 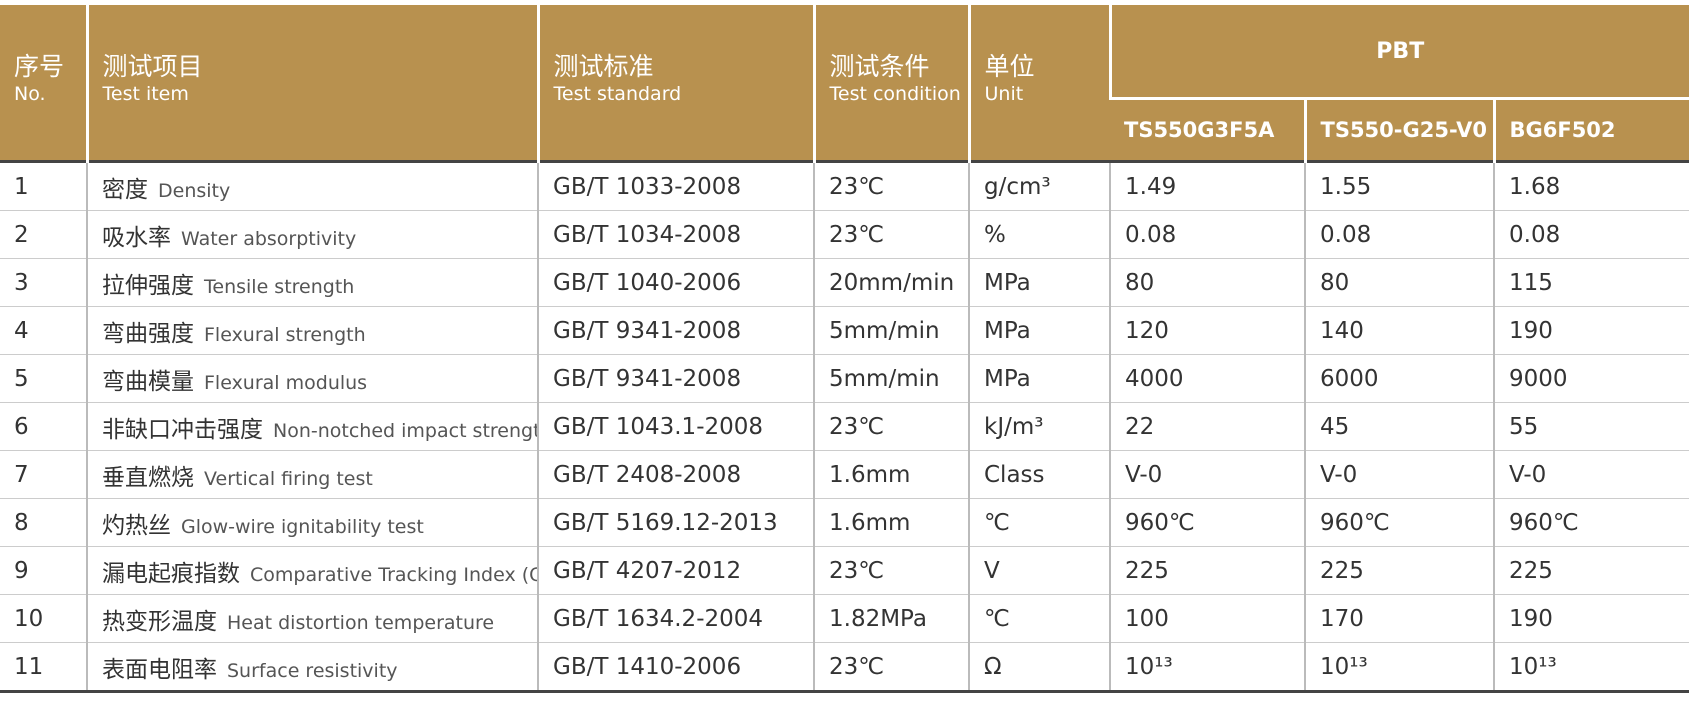 What do you see at coordinates (617, 94) in the screenshot?
I see `header-en: Test standard` at bounding box center [617, 94].